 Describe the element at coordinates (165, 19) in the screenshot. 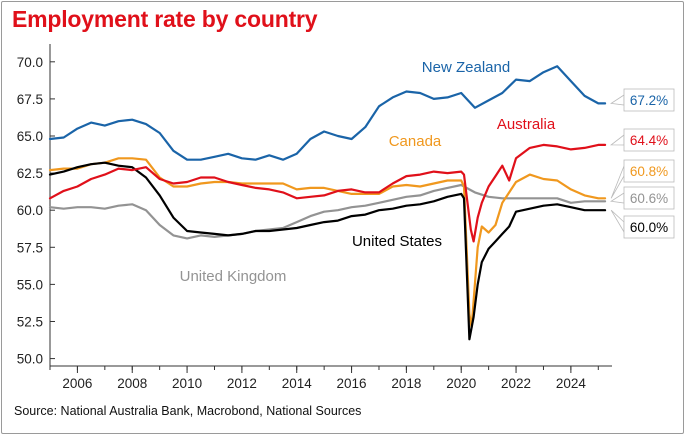

I see `chart-title: Employment rate by country` at that location.